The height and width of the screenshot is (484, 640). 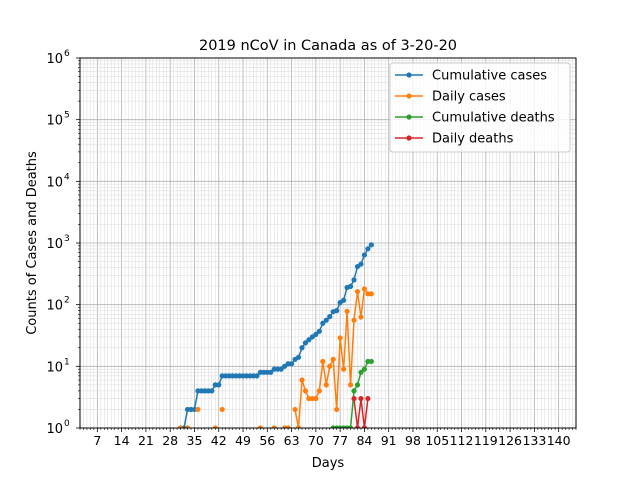 I want to click on y-tick-exponent: 2, so click(x=67, y=301).